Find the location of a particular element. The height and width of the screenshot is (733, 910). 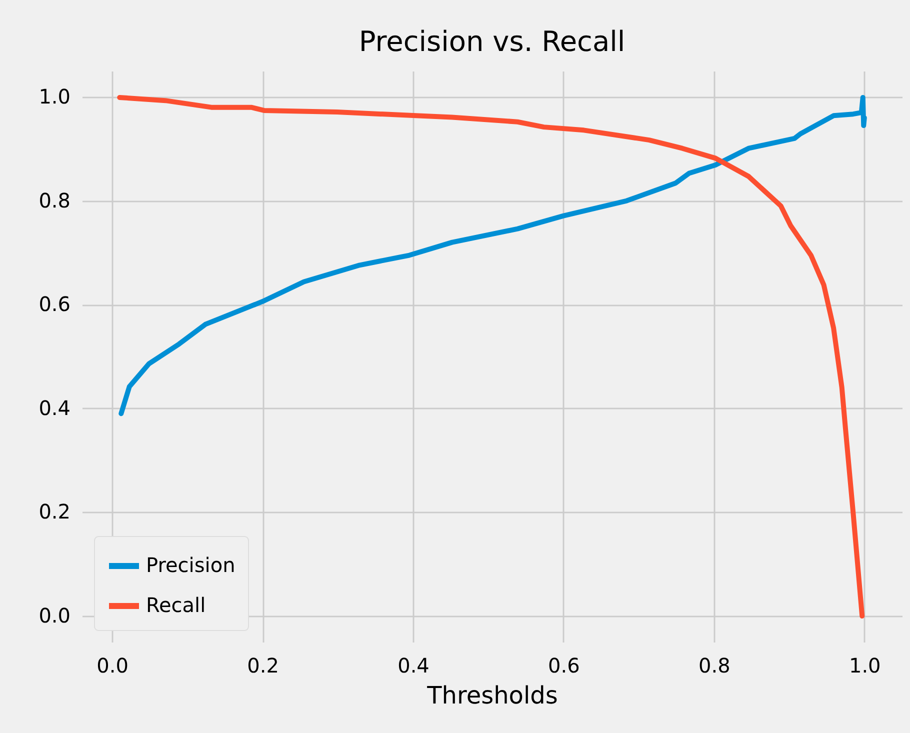

x-tick-label: 0.4 is located at coordinates (414, 666).